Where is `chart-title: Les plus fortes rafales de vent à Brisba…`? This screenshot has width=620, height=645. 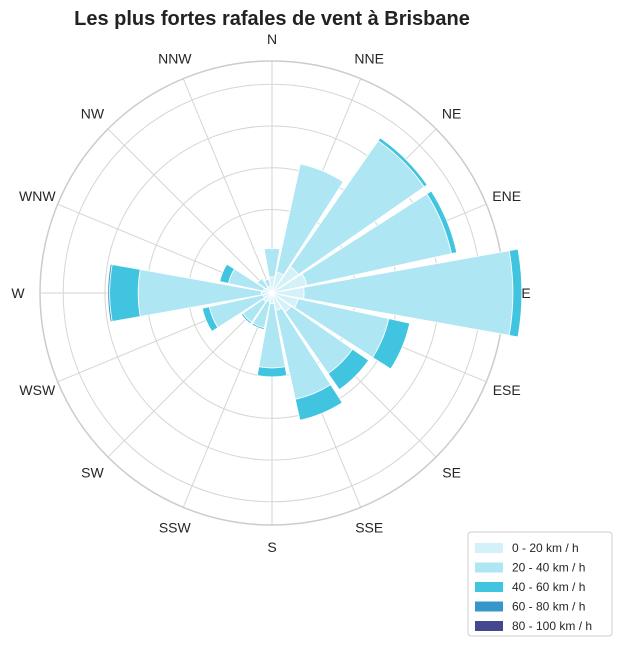 chart-title: Les plus fortes rafales de vent à Brisba… is located at coordinates (272, 19).